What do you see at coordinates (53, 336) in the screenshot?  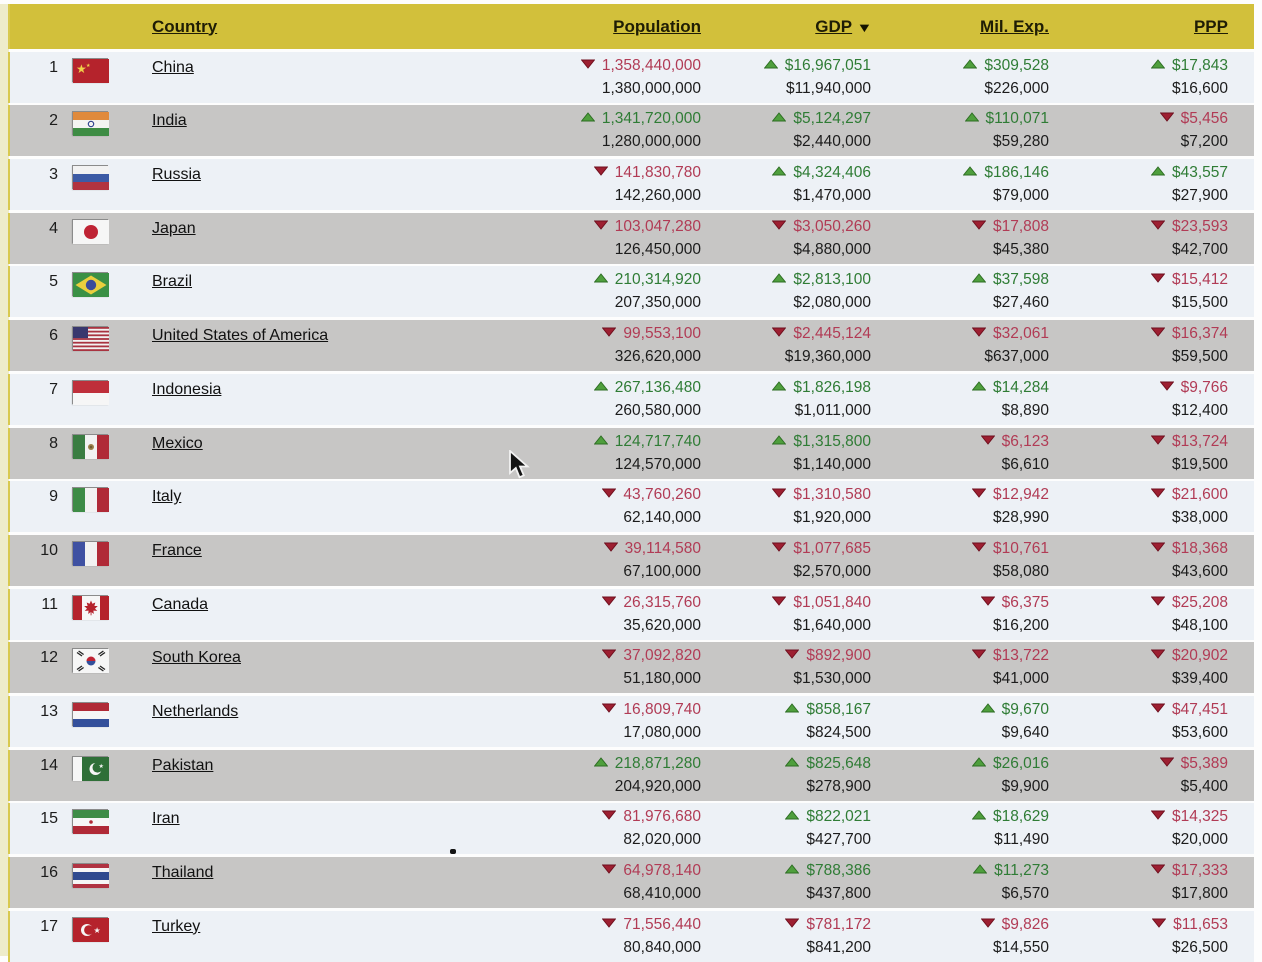 I see `rank-cell: 6` at bounding box center [53, 336].